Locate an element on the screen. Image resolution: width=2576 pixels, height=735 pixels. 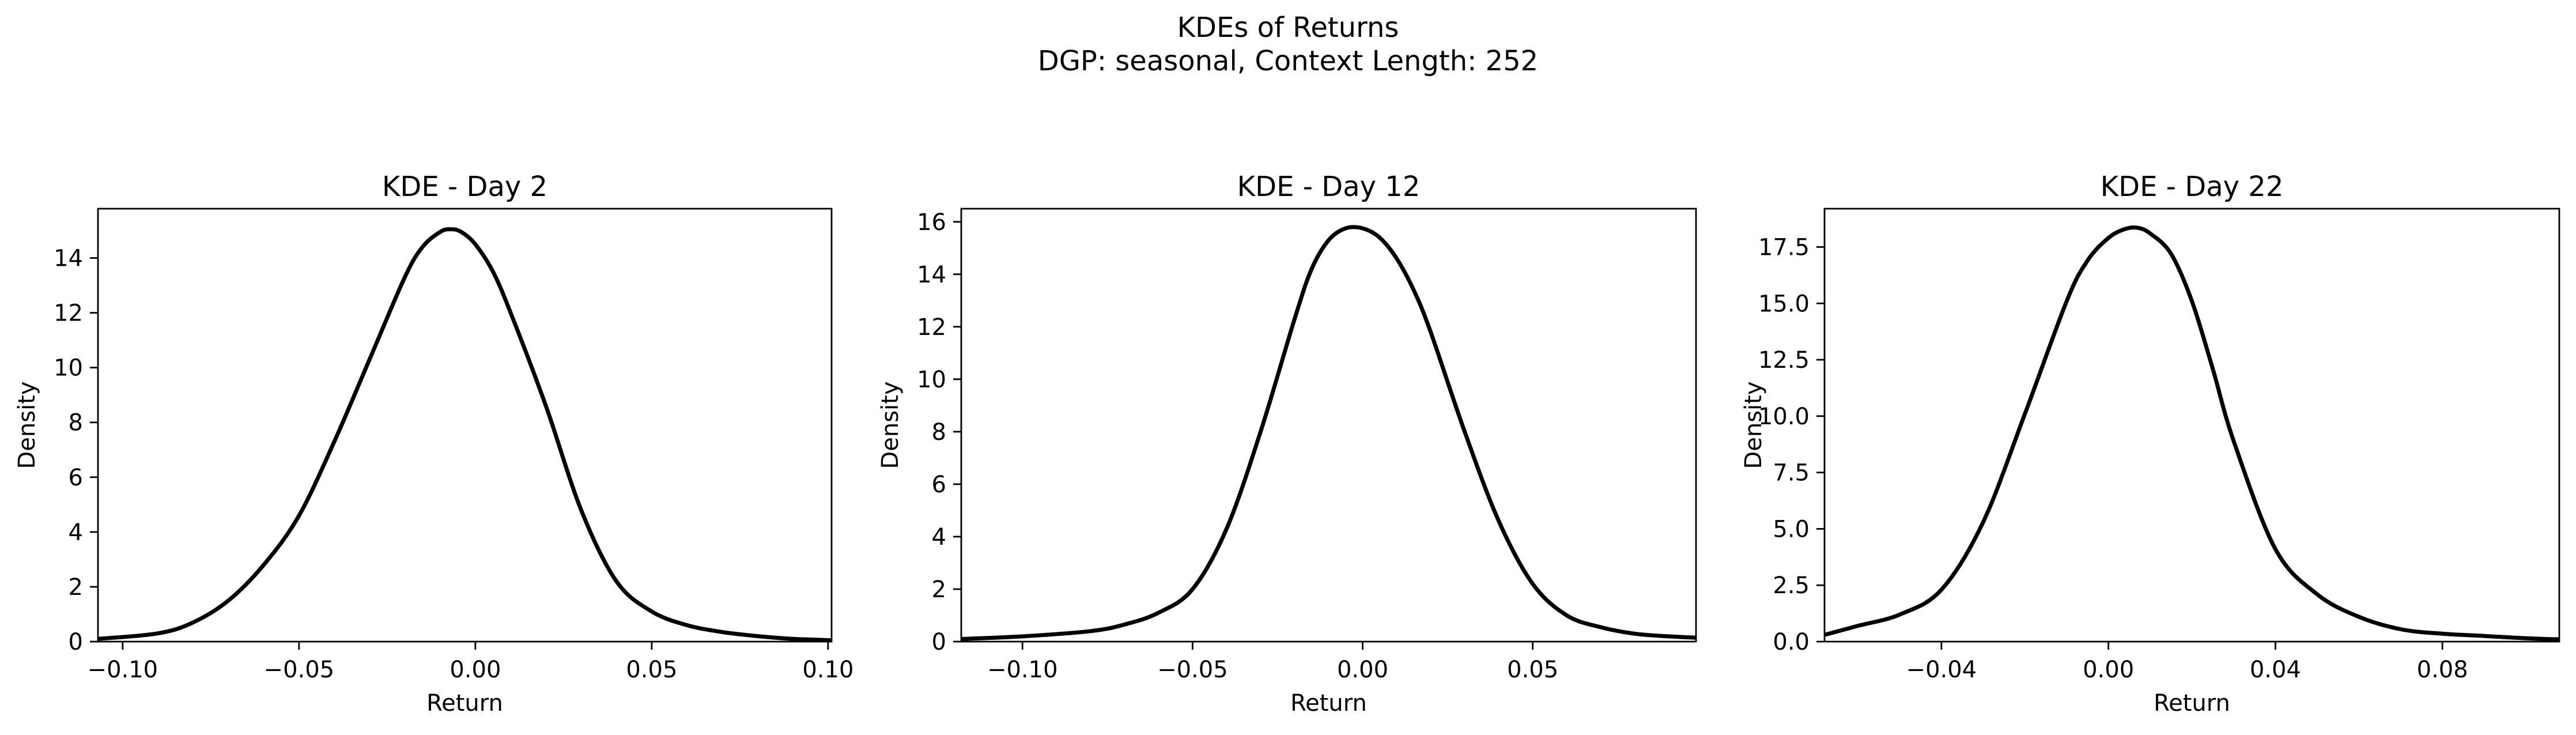
y-tick-label: 0.0 is located at coordinates (1791, 642).